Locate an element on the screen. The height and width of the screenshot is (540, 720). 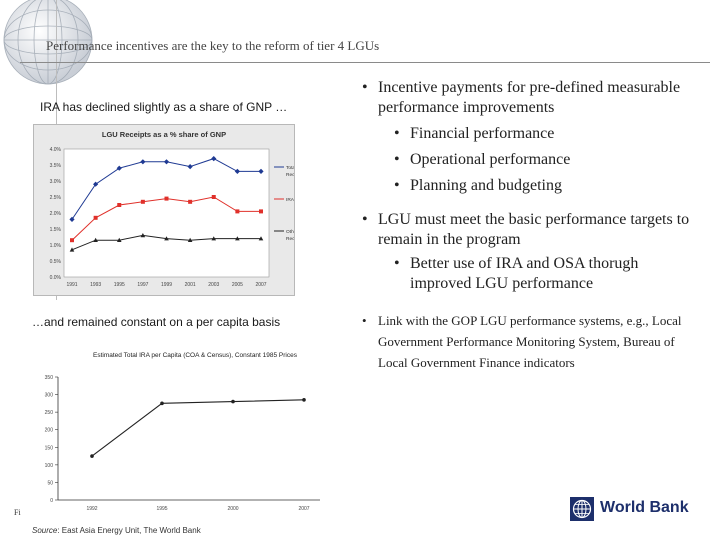
bullet-1-2-text: Operational performance is located at coordinates (490, 159).